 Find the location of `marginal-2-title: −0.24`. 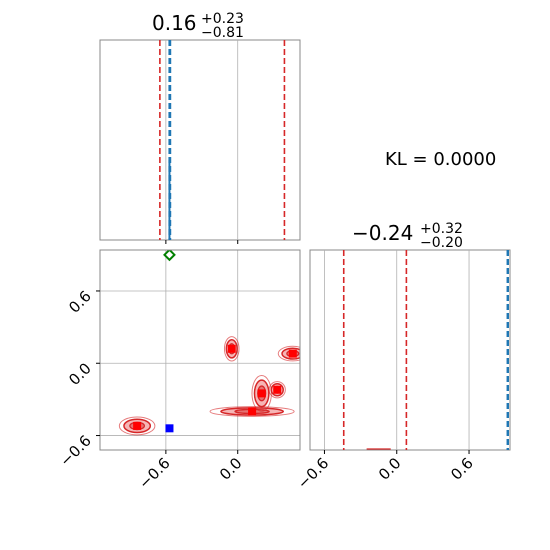

marginal-2-title: −0.24 is located at coordinates (382, 233).